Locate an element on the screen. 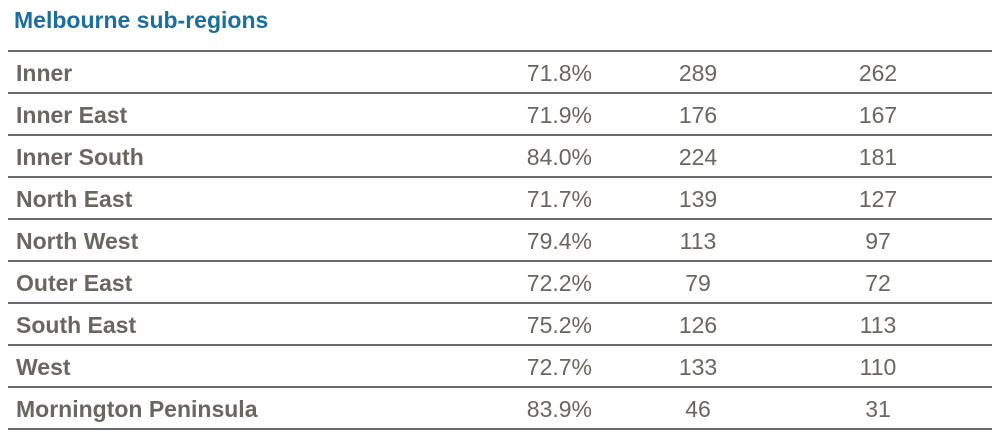 The height and width of the screenshot is (446, 1006). count-value-2: 31 is located at coordinates (878, 409).